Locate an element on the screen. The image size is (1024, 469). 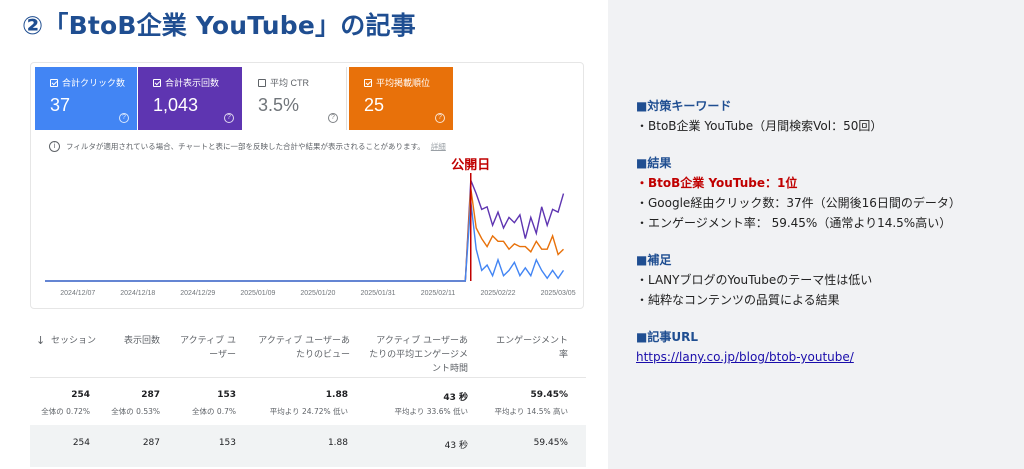
x-tick-label: 2024/12/29 is located at coordinates (197, 293).